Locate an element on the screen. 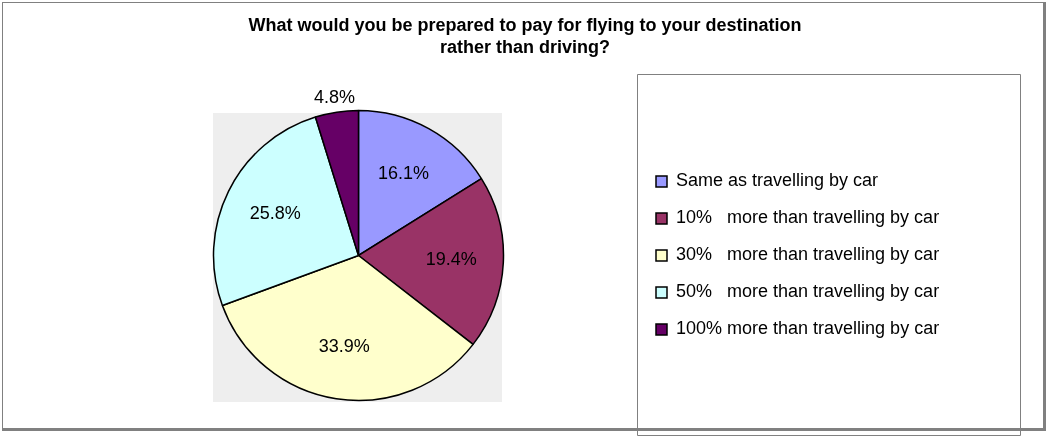  data-label: 19.4% is located at coordinates (451, 259).